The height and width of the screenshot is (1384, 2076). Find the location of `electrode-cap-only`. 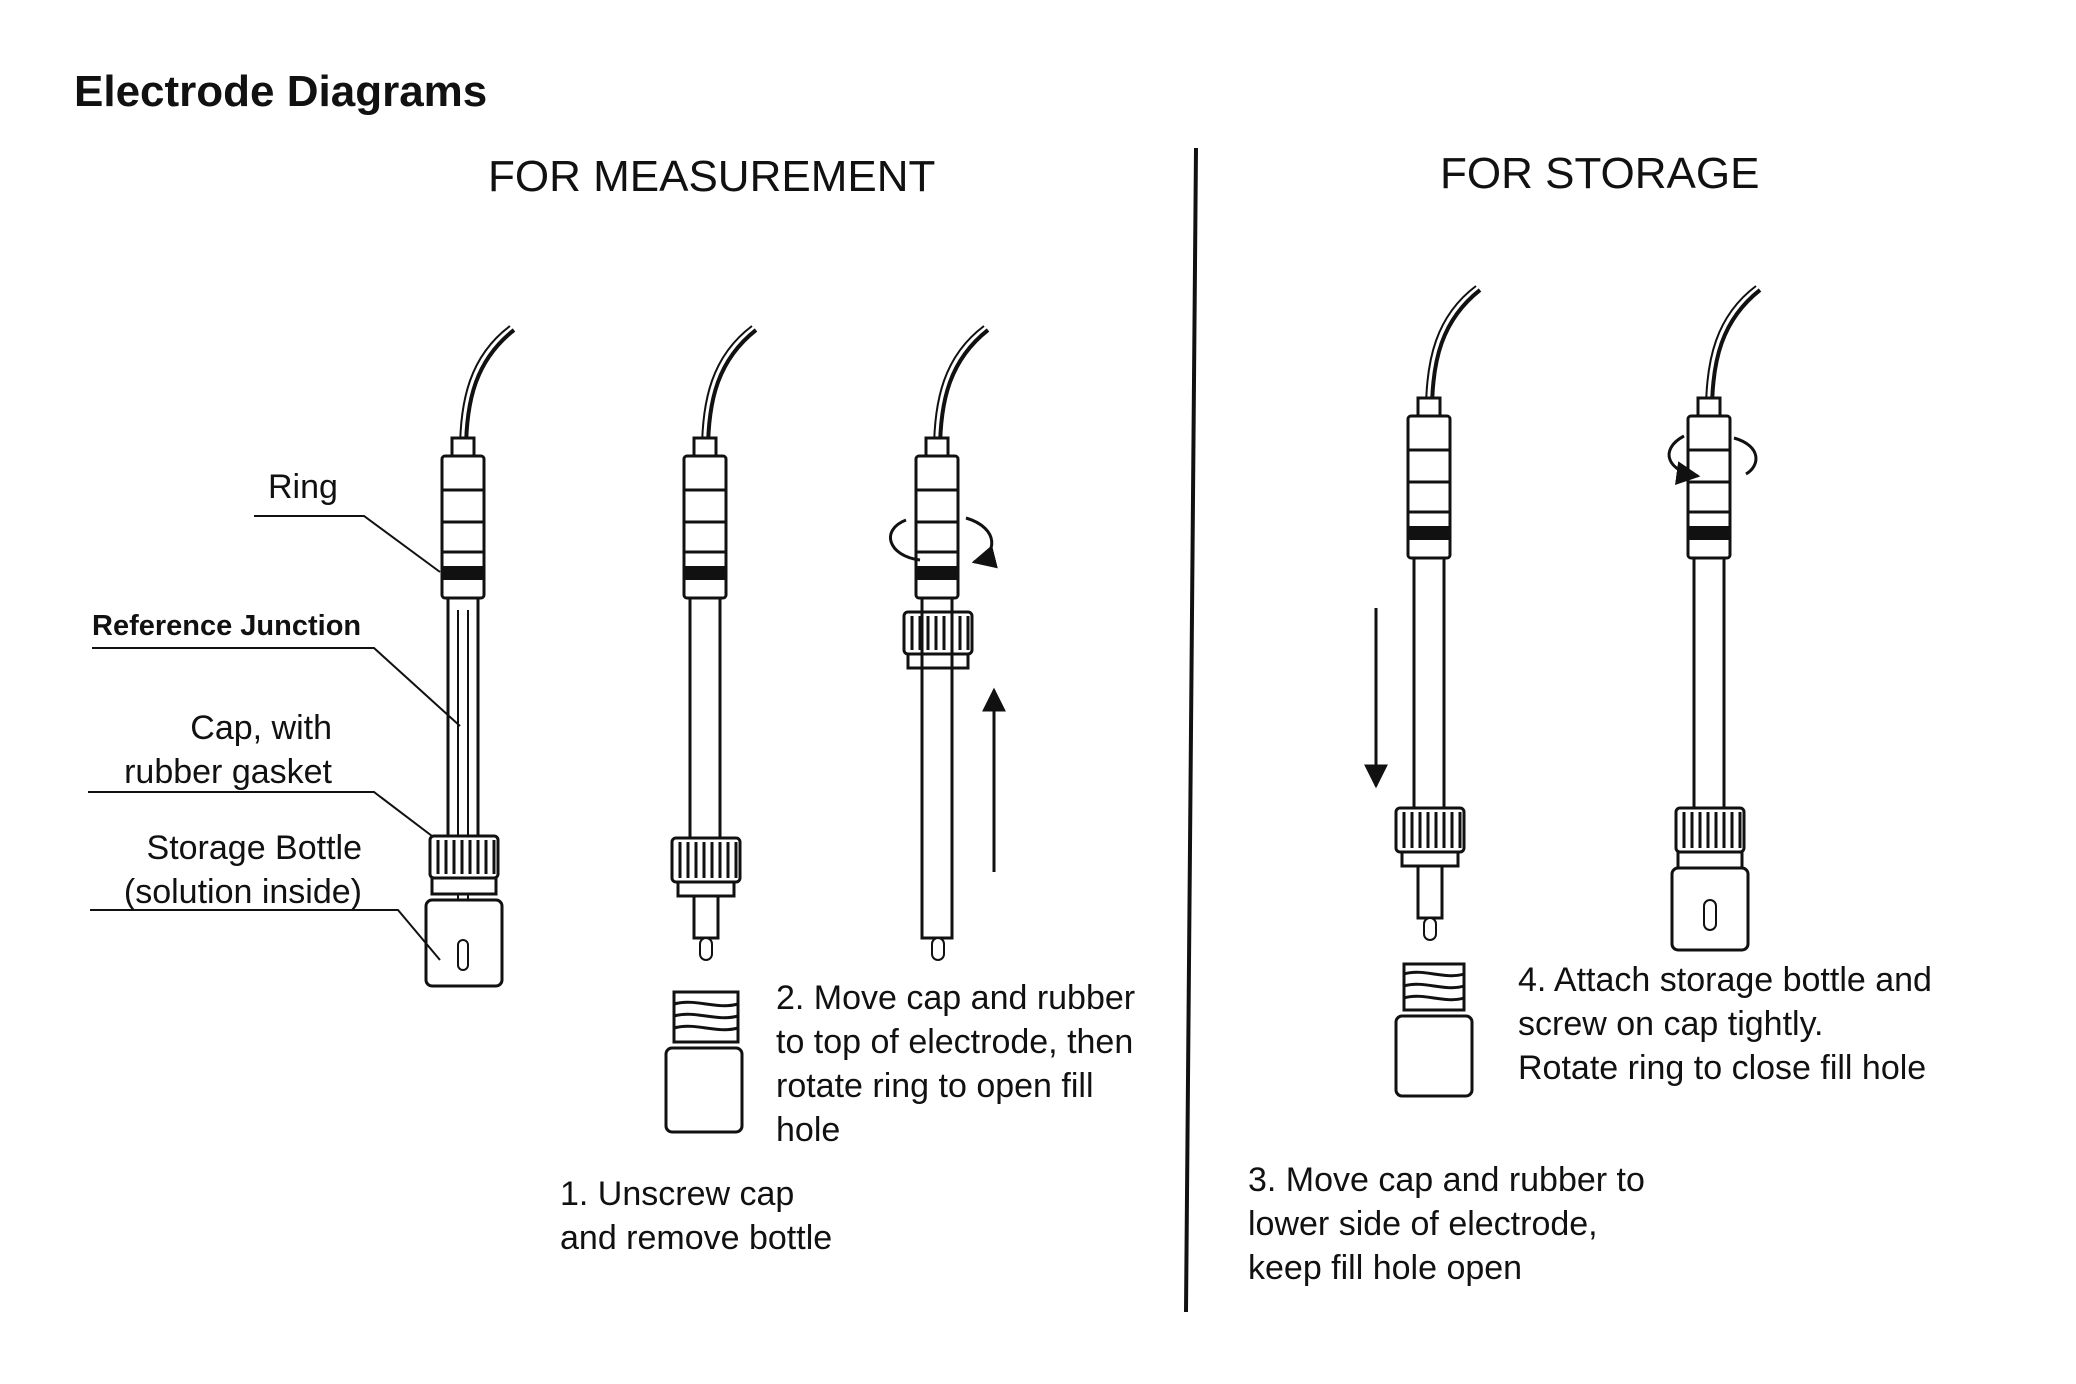

electrode-cap-only is located at coordinates (714, 643).